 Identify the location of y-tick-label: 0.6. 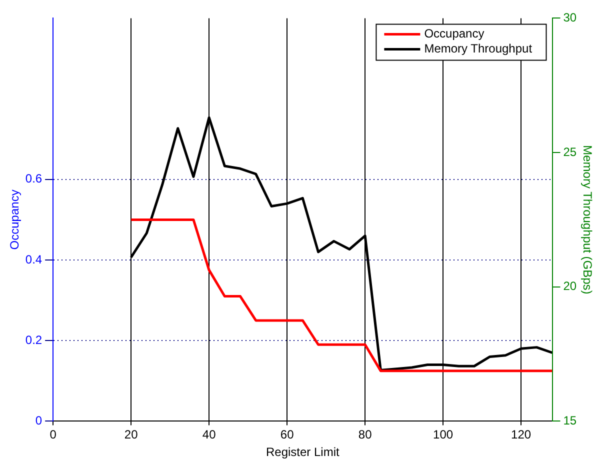
(33, 179).